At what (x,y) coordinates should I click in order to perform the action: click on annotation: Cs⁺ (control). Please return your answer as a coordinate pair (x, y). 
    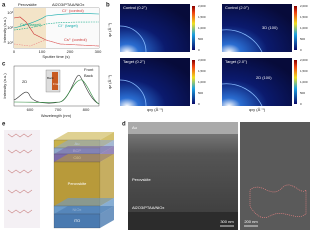
    Looking at the image, I should click on (75, 39).